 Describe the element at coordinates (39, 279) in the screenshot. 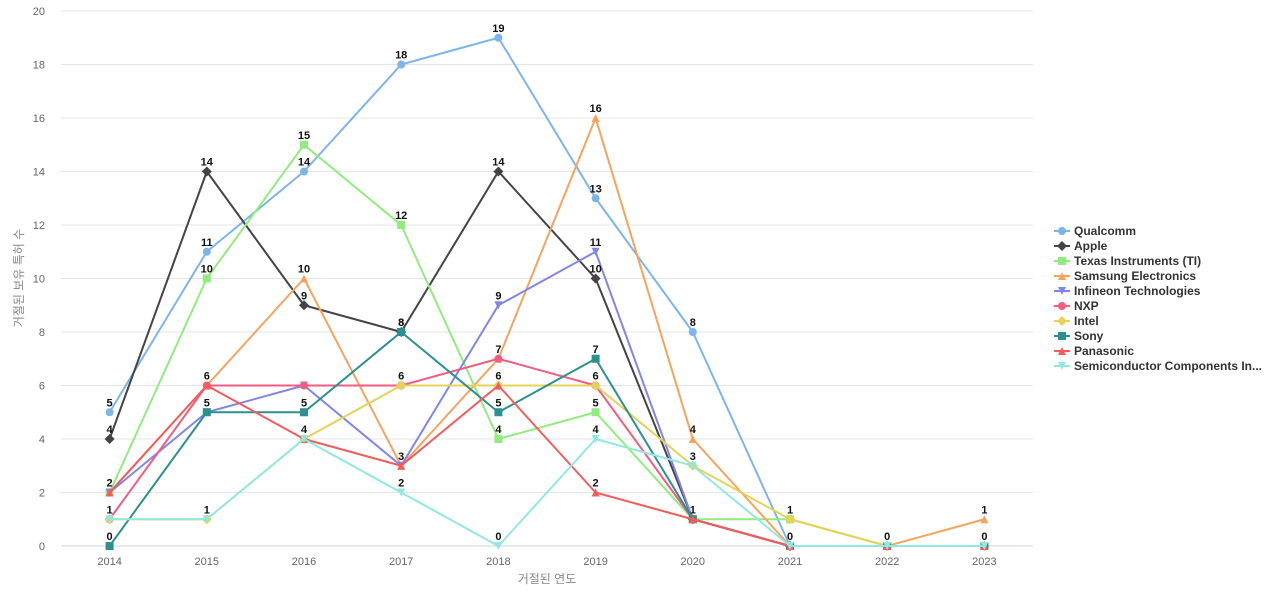

I see `y-axis: 0 2 4 6 8 10 12 14 16 18 20` at that location.